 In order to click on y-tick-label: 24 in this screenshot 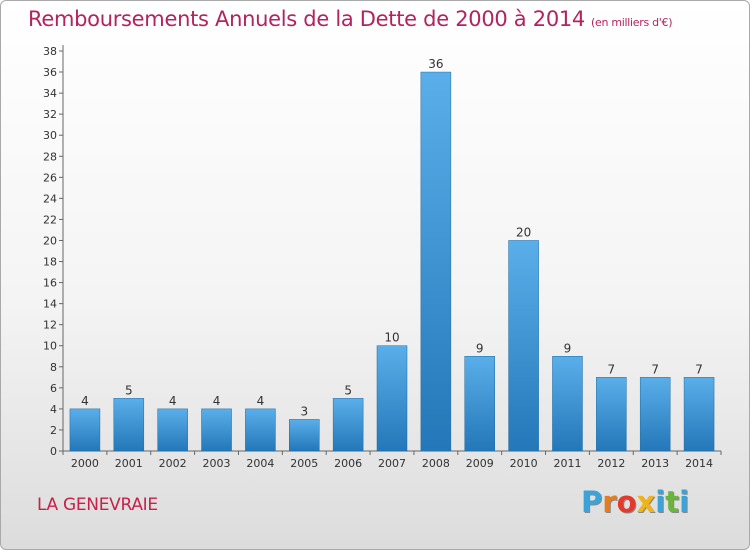, I will do `click(50, 198)`.